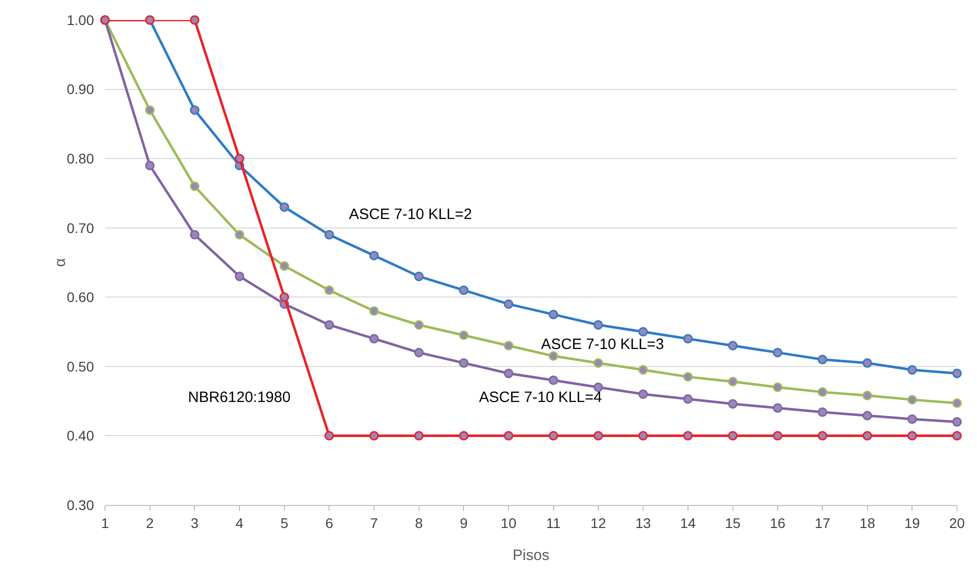  What do you see at coordinates (80, 228) in the screenshot?
I see `y-tick-label: 0.70` at bounding box center [80, 228].